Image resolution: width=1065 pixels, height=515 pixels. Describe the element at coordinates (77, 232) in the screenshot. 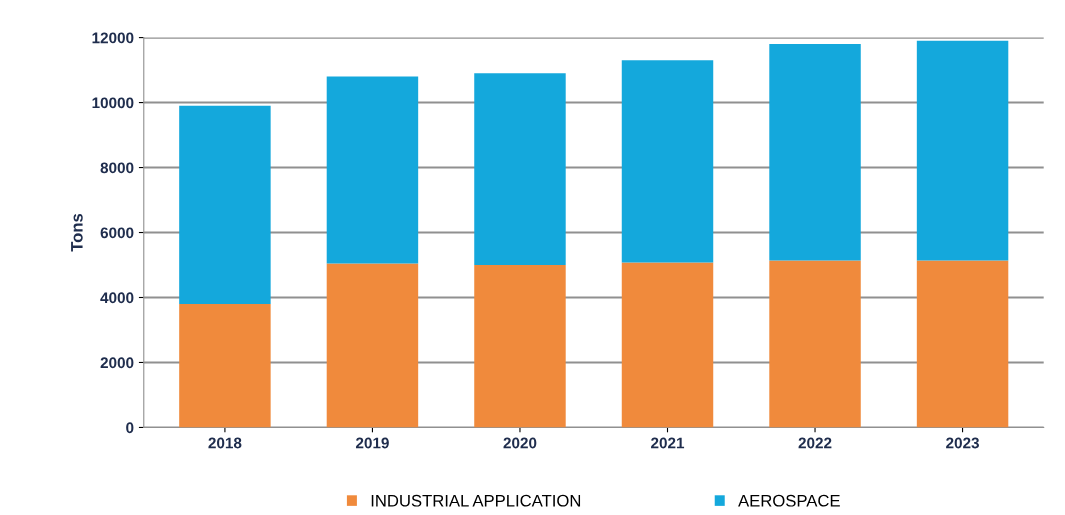

I see `y-axis-title: Tons` at that location.